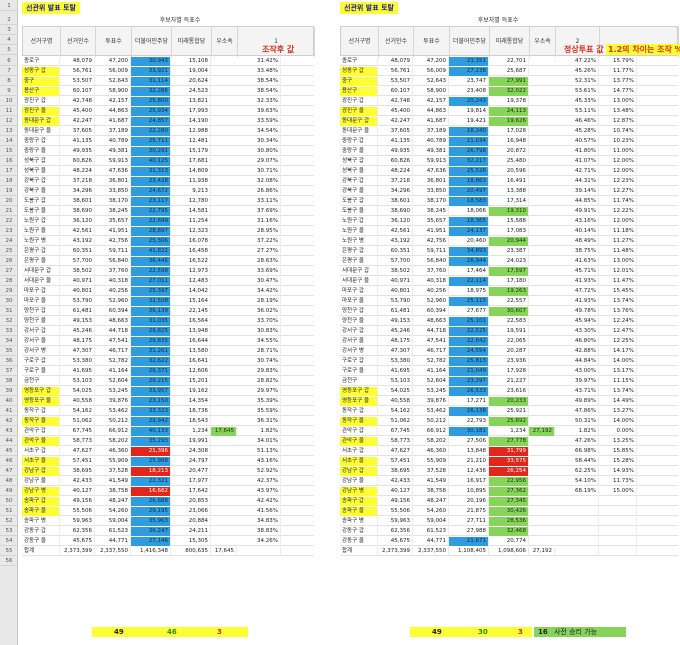 The height and width of the screenshot is (645, 680). What do you see at coordinates (41, 421) in the screenshot?
I see `table-cell: 동작구 을` at bounding box center [41, 421].